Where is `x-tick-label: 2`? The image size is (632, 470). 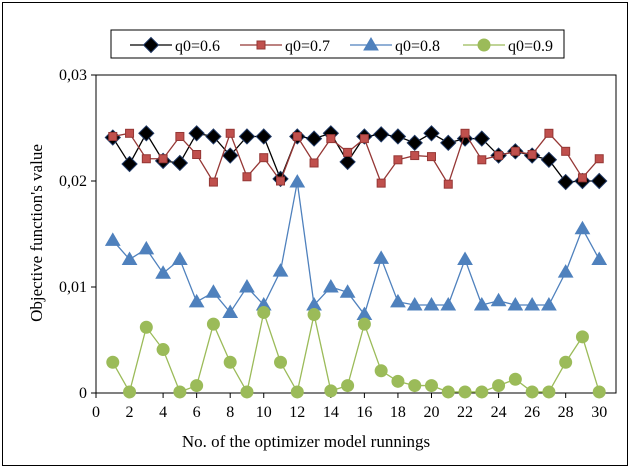
x-tick-label: 2 is located at coordinates (130, 412).